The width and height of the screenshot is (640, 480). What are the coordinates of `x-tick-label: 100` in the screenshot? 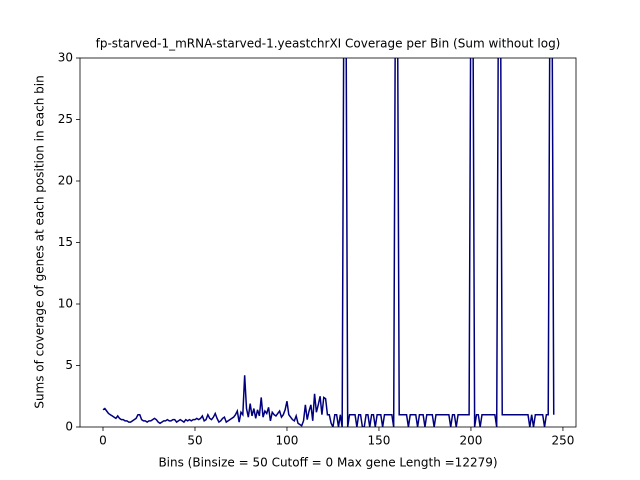 It's located at (287, 441).